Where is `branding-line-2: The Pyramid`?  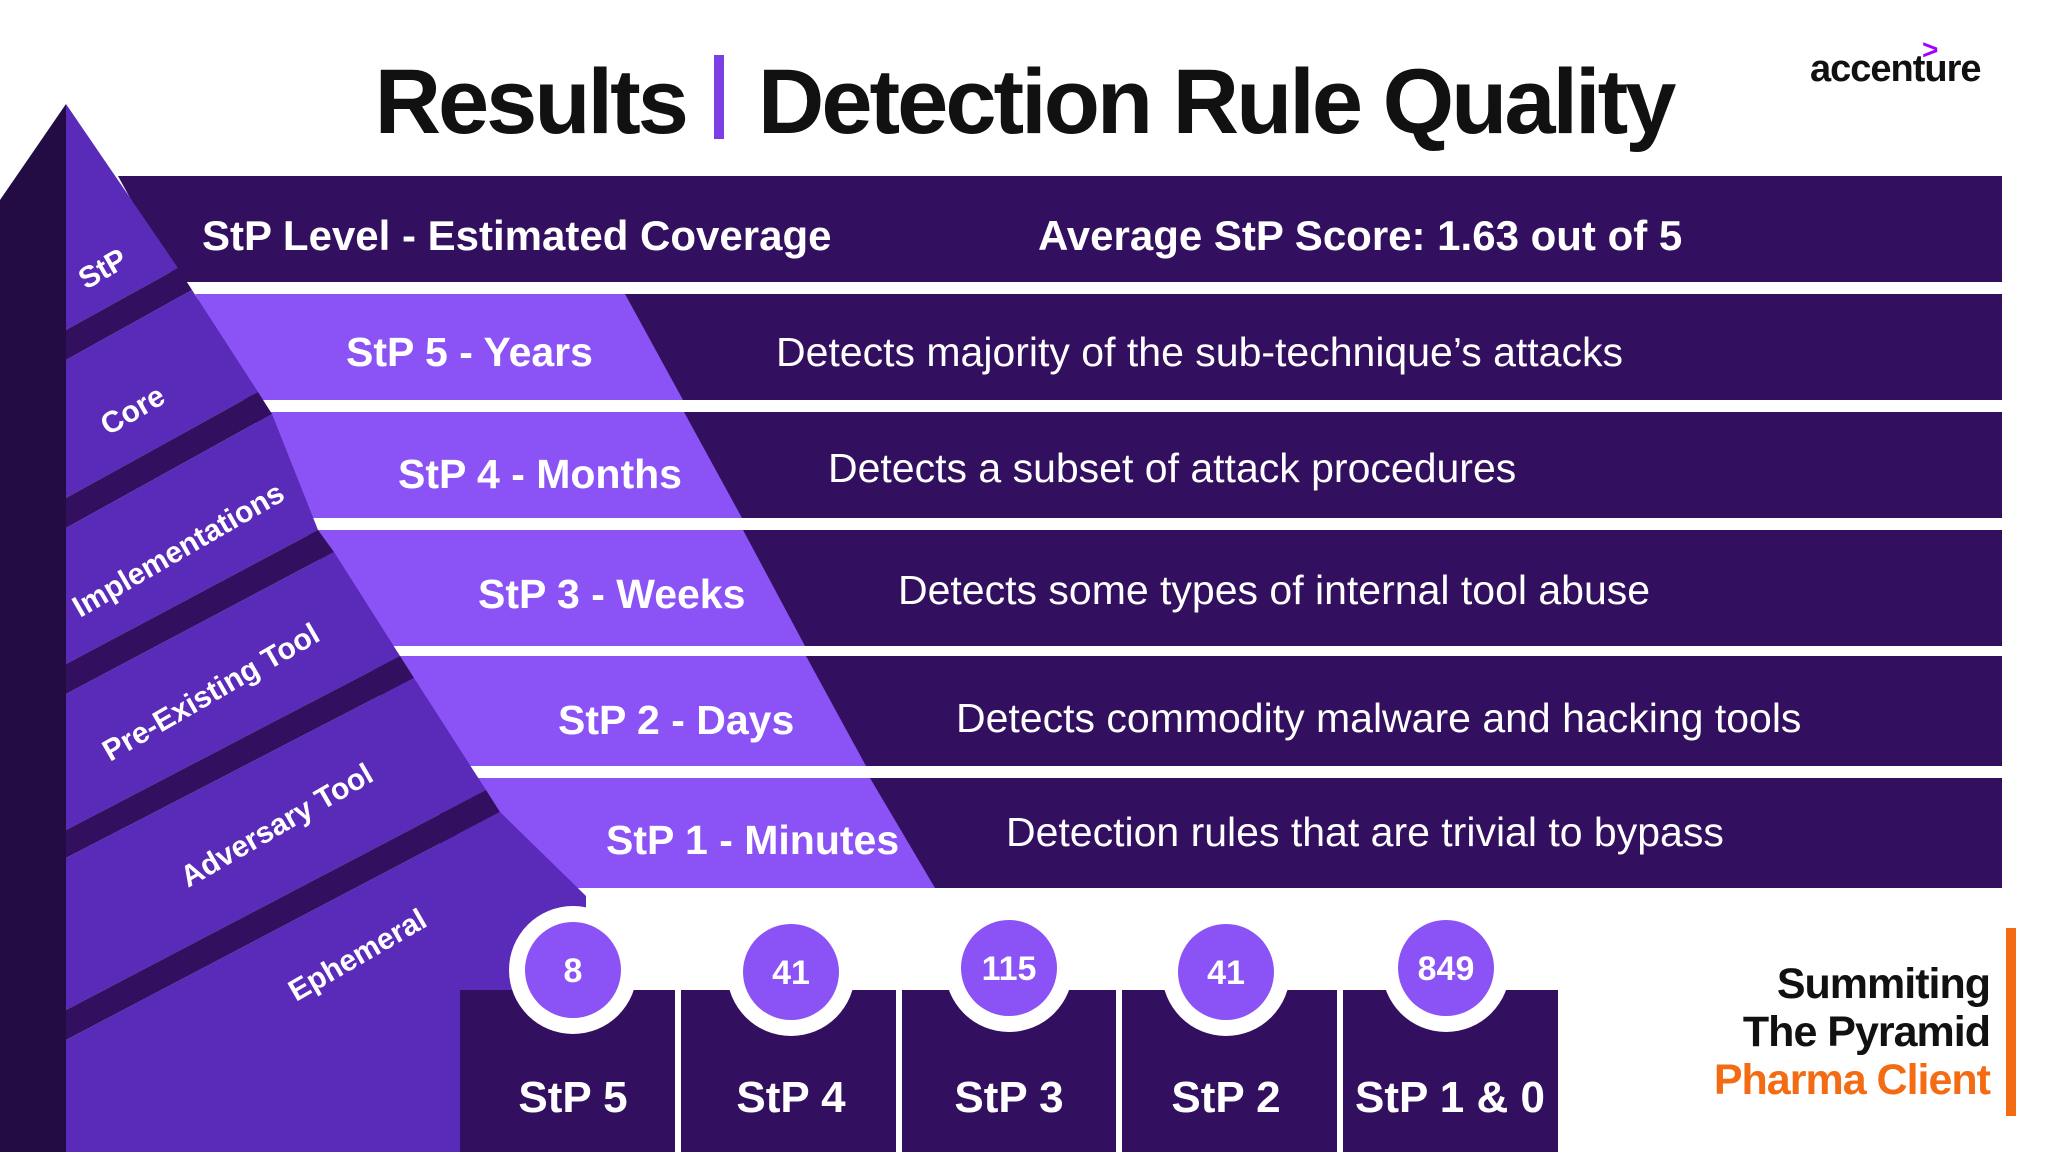 branding-line-2: The Pyramid is located at coordinates (1866, 1032).